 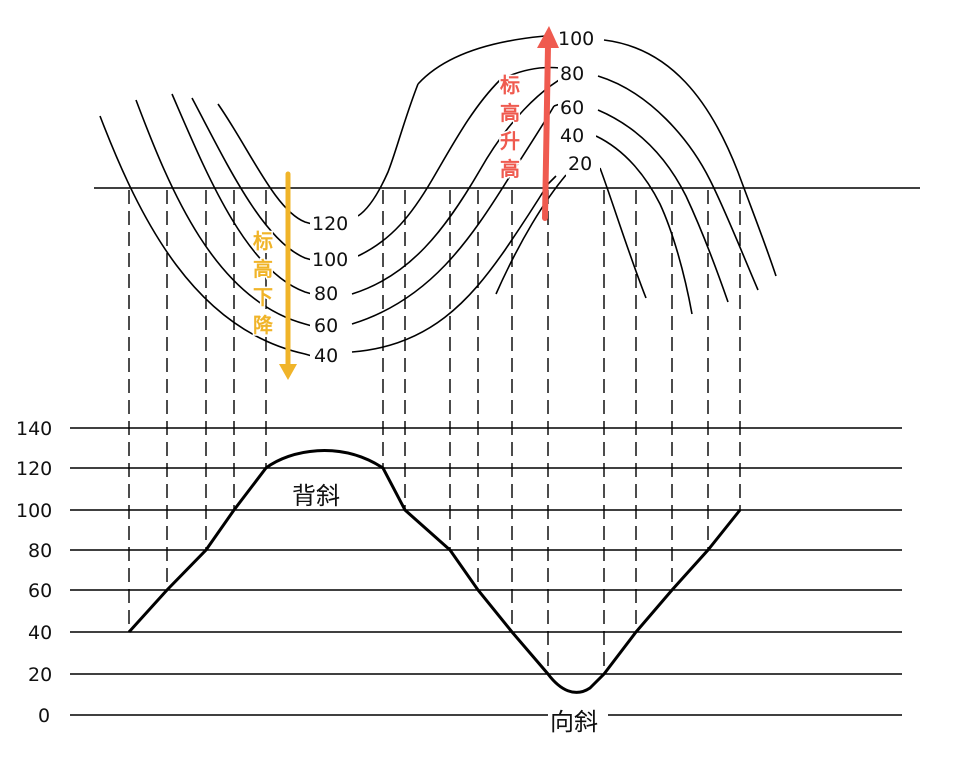 I want to click on y-tick: 60, so click(x=40, y=591).